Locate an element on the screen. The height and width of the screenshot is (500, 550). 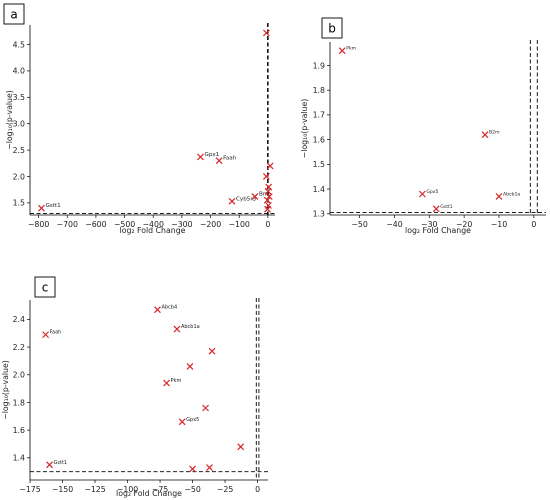
x-tick-label: −600 is located at coordinates (95, 224).